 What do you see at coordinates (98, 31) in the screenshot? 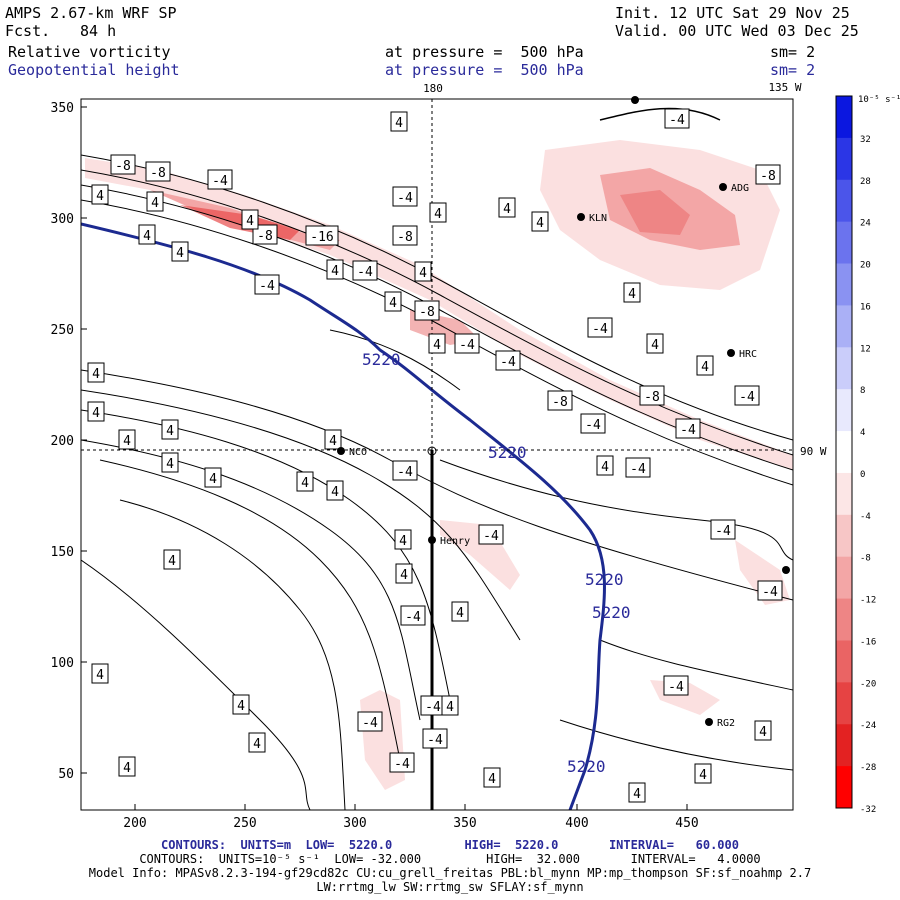
I see `forecast-hours: 84 h` at bounding box center [98, 31].